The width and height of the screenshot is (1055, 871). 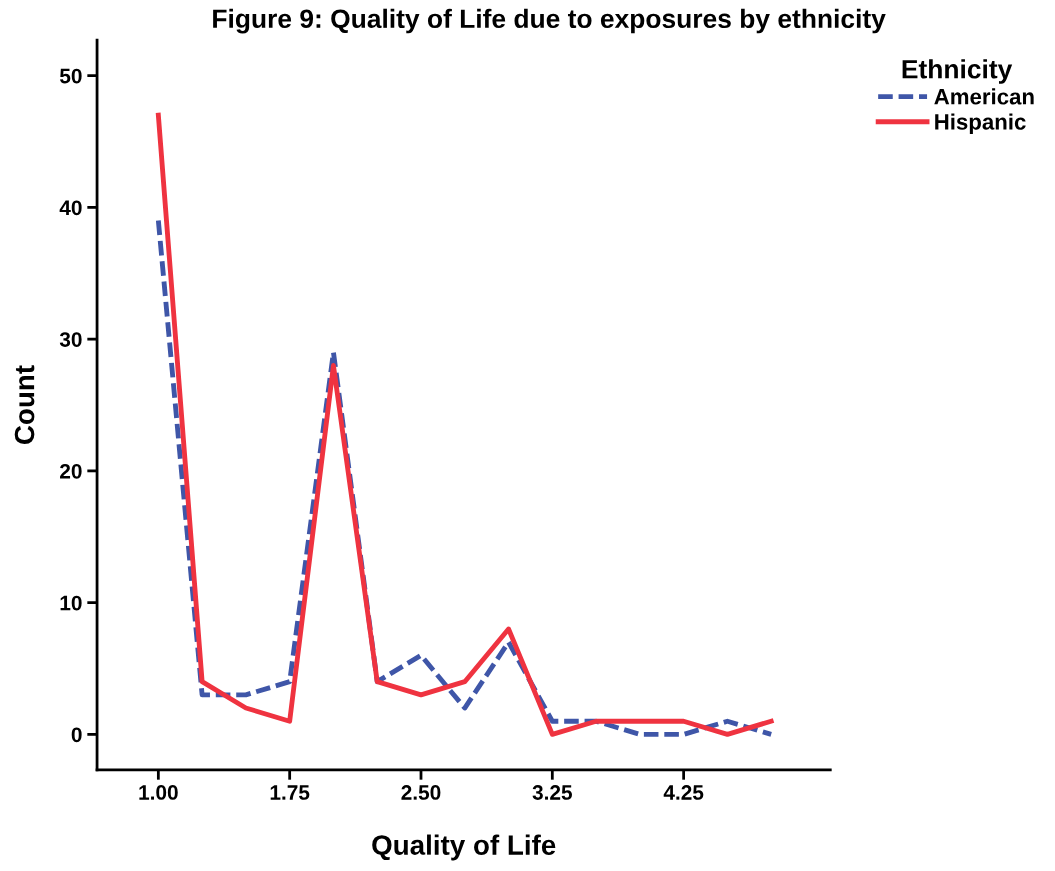 What do you see at coordinates (70, 208) in the screenshot?
I see `y-tick-label: 40` at bounding box center [70, 208].